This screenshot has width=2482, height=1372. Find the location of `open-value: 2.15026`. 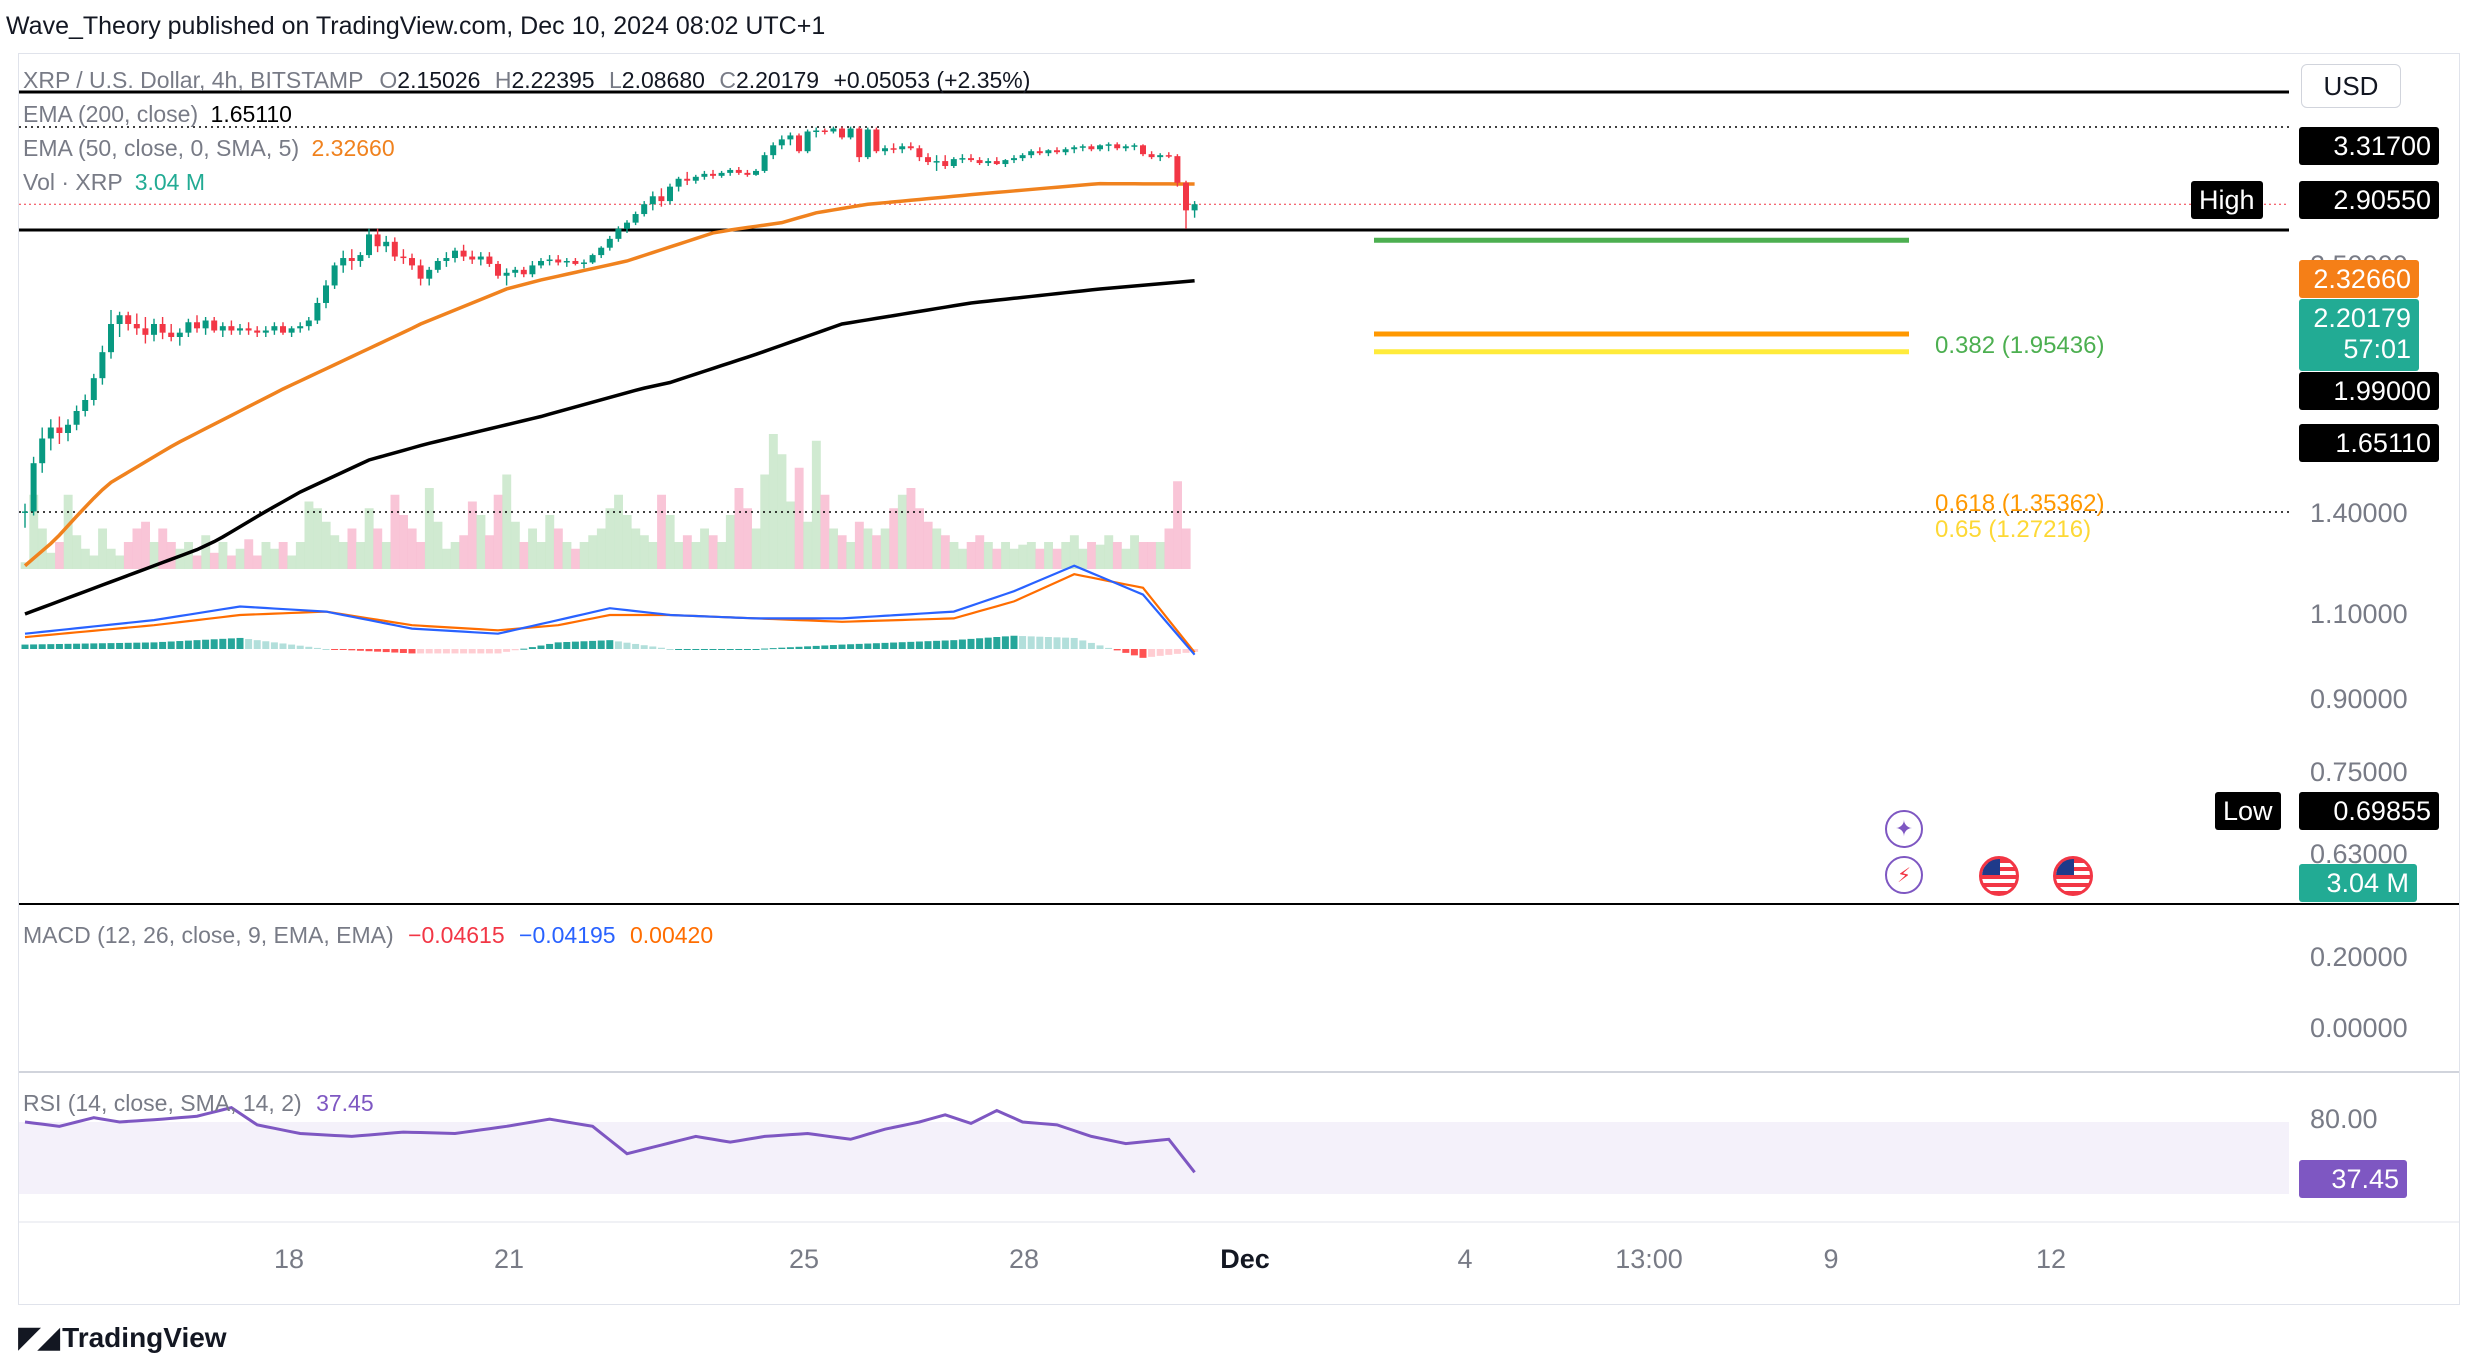

open-value: 2.15026 is located at coordinates (439, 80).